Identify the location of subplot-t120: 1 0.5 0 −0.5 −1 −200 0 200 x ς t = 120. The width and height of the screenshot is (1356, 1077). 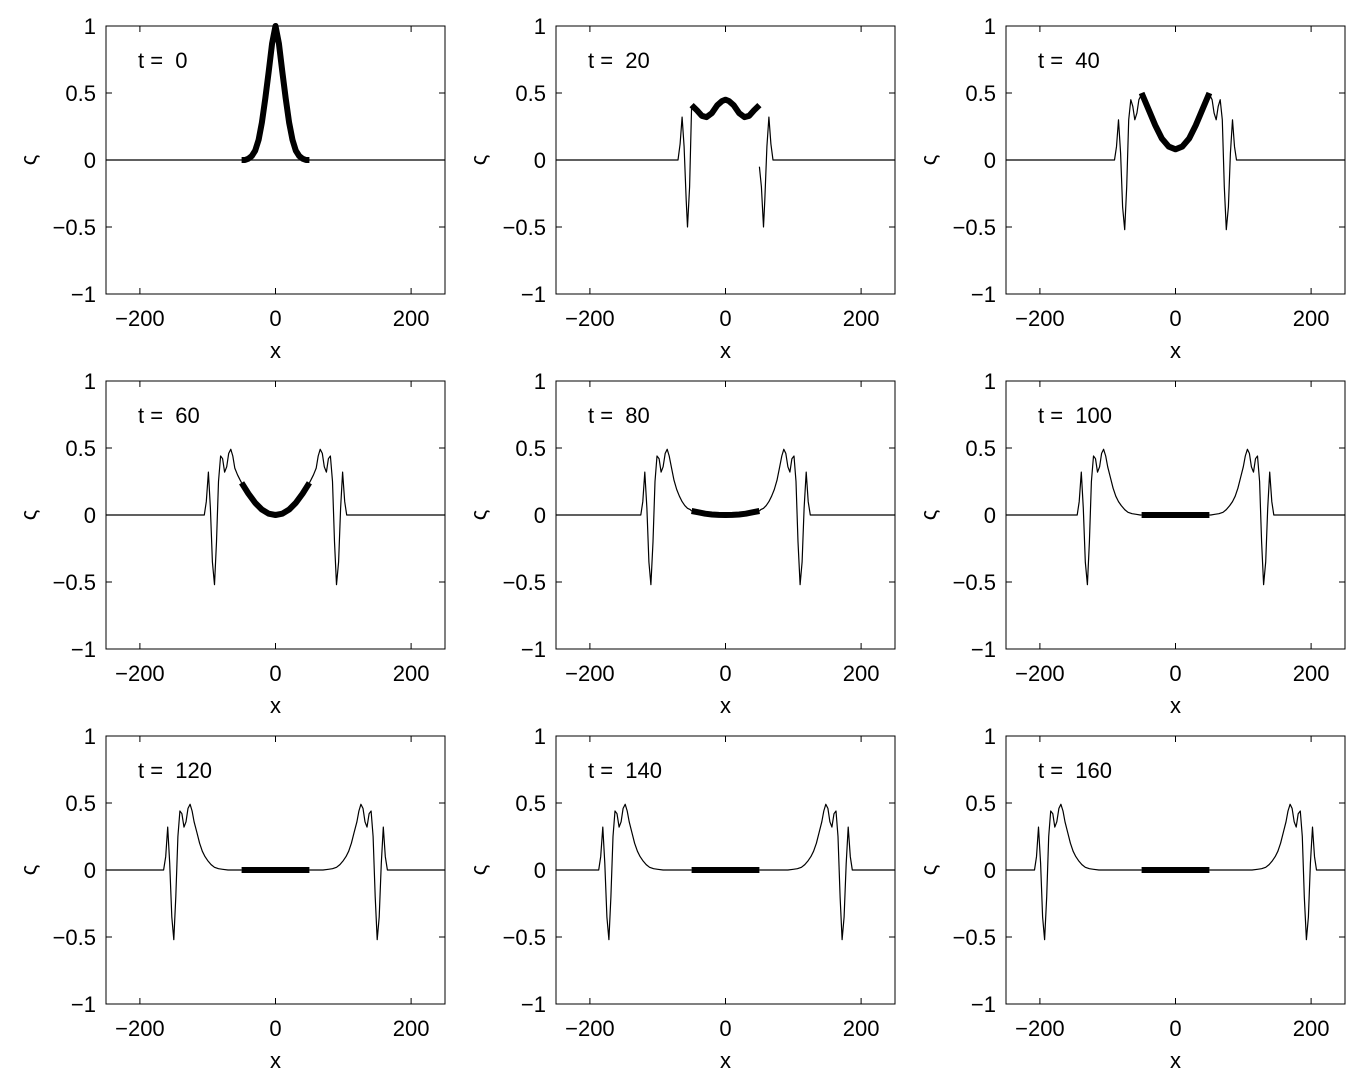
(231, 898).